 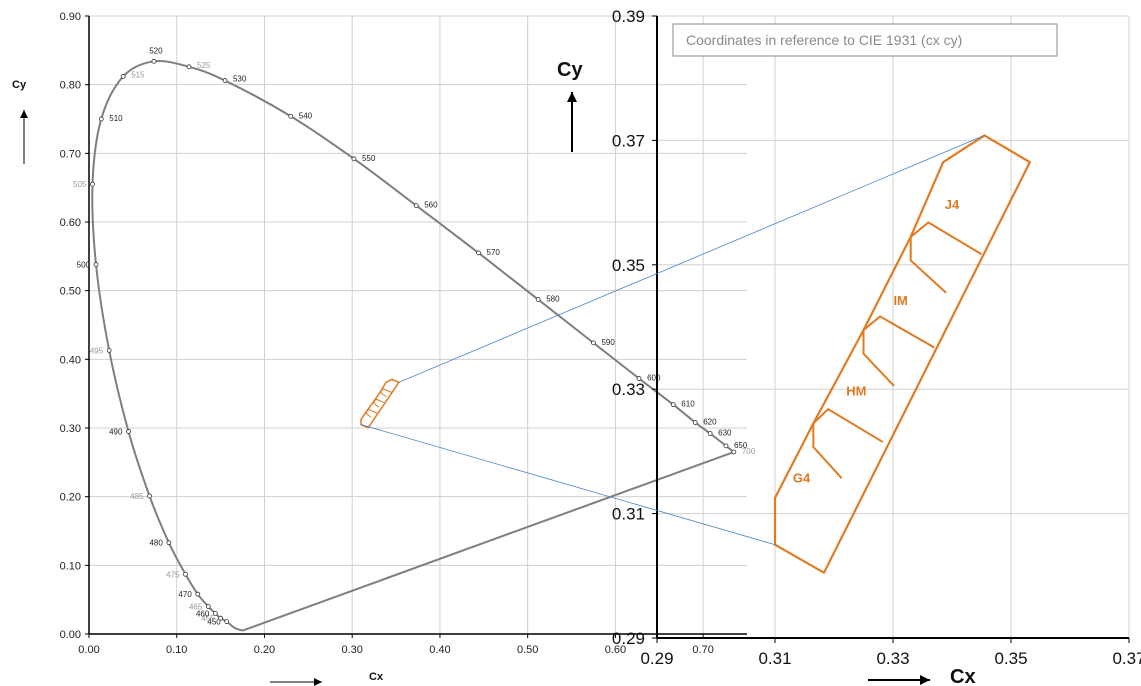 What do you see at coordinates (97, 350) in the screenshot?
I see `wavelength-label: 495` at bounding box center [97, 350].